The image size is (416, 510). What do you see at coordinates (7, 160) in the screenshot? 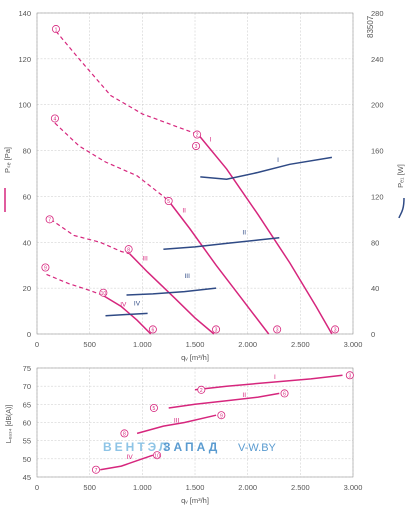
I see `y-left-axis-label: Pₛₑ [Pa]` at bounding box center [7, 160].